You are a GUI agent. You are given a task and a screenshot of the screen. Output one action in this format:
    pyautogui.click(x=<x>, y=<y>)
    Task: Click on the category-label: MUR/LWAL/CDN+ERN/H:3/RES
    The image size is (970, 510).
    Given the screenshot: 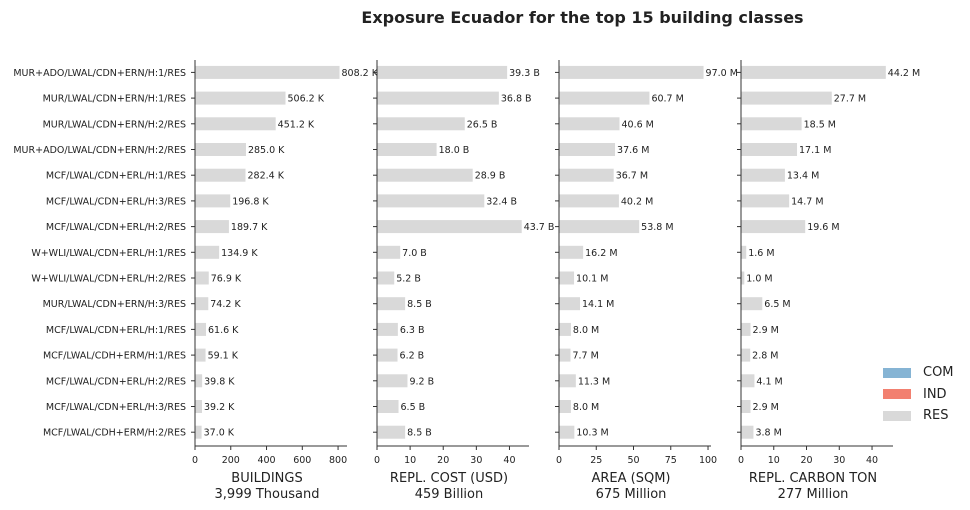 What is the action you would take?
    pyautogui.click(x=114, y=304)
    